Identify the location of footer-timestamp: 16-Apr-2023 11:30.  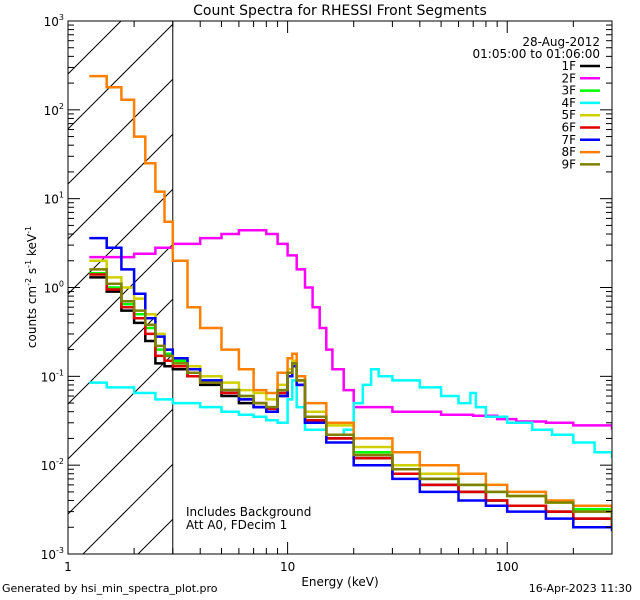
(580, 588).